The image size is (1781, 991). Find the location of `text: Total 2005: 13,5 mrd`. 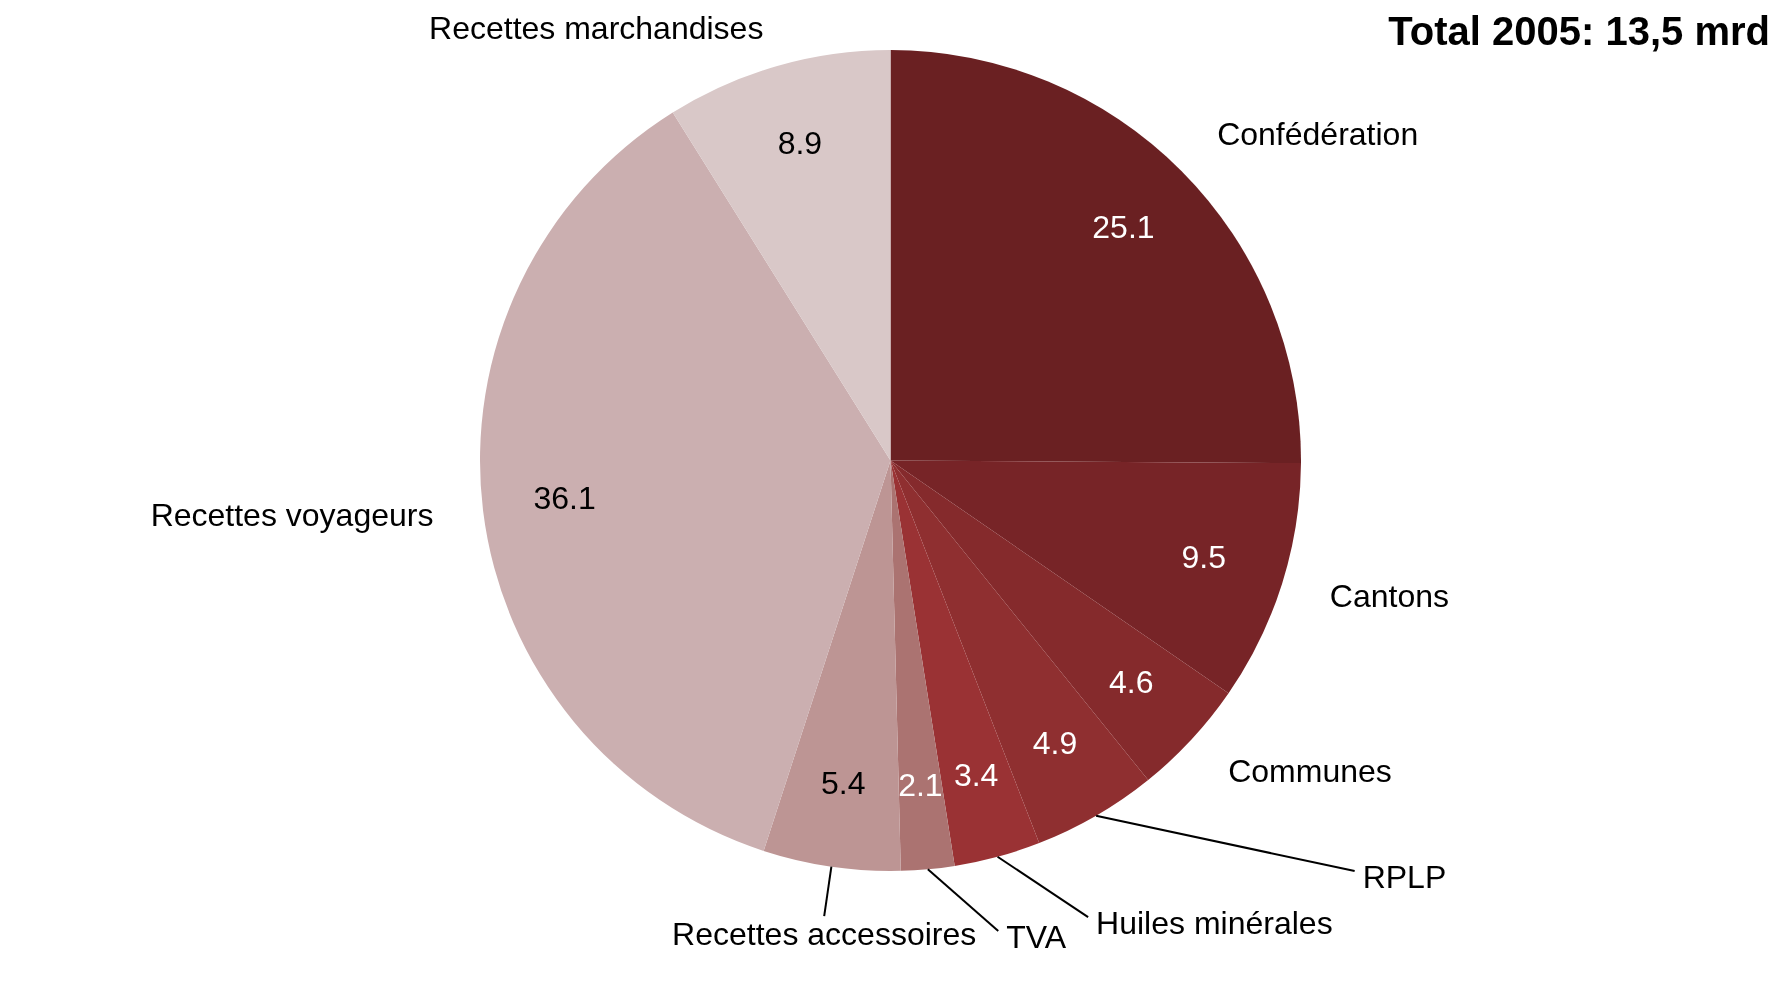

text: Total 2005: 13,5 mrd is located at coordinates (1579, 31).